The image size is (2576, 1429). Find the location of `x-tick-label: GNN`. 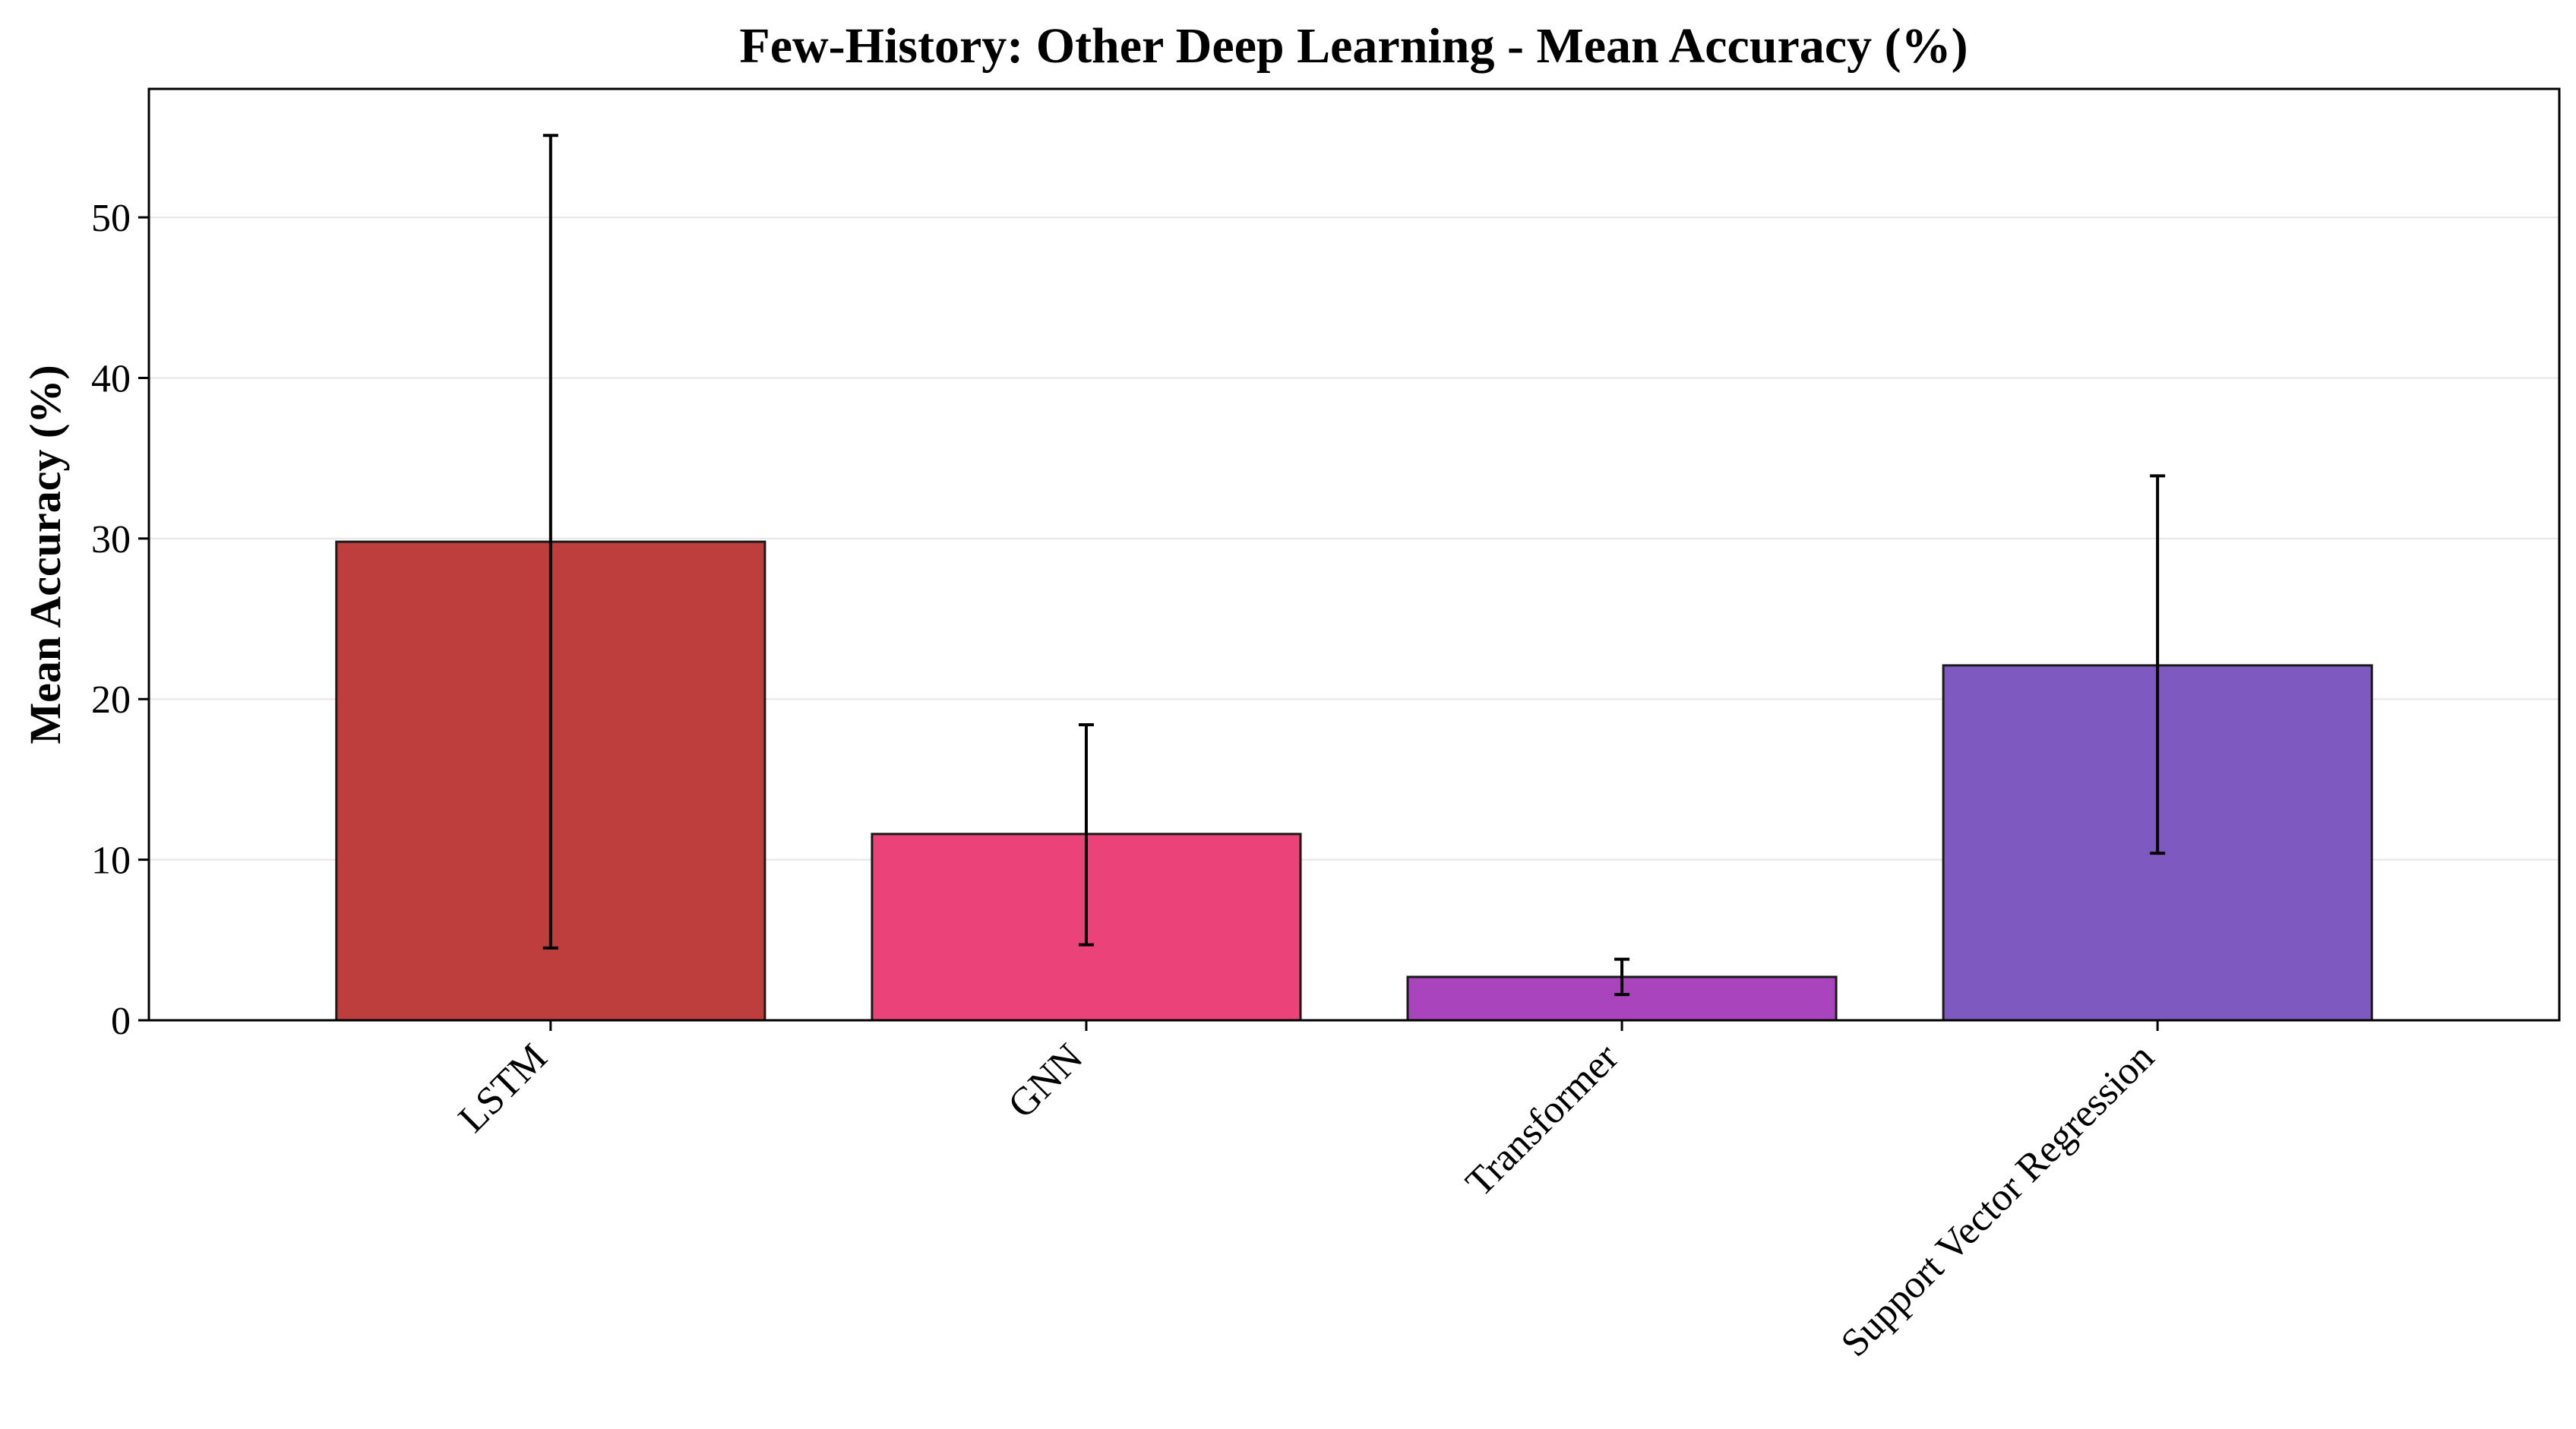

x-tick-label: GNN is located at coordinates (1045, 1081).